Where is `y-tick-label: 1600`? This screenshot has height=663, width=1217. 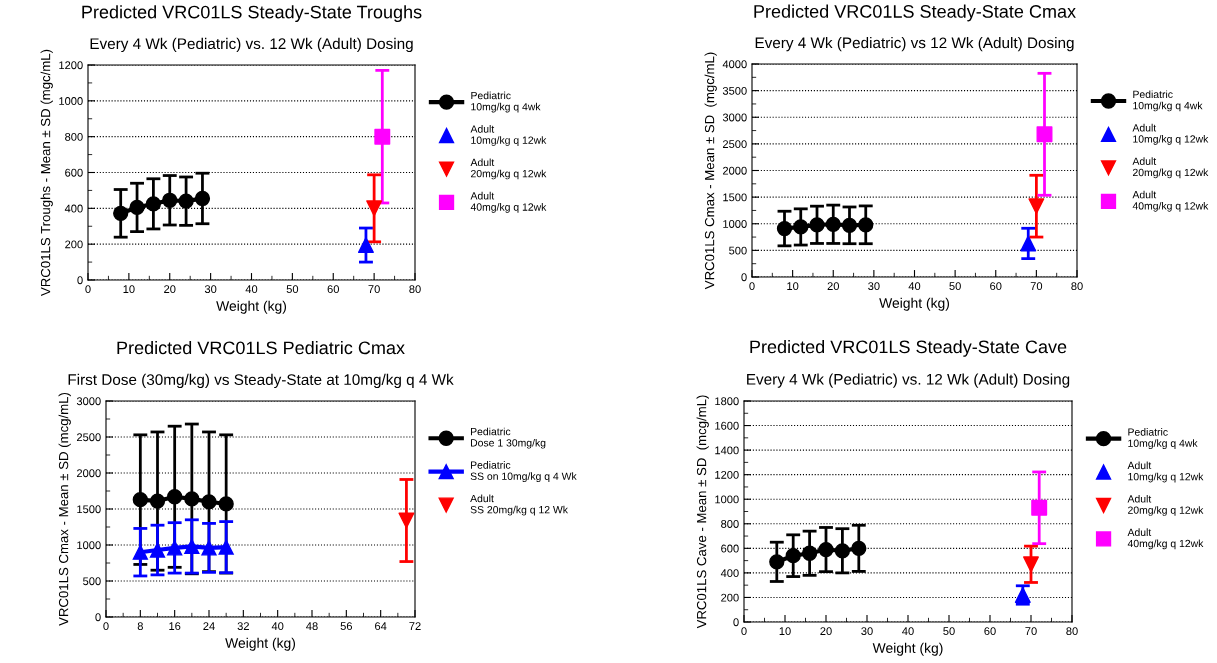 y-tick-label: 1600 is located at coordinates (727, 425).